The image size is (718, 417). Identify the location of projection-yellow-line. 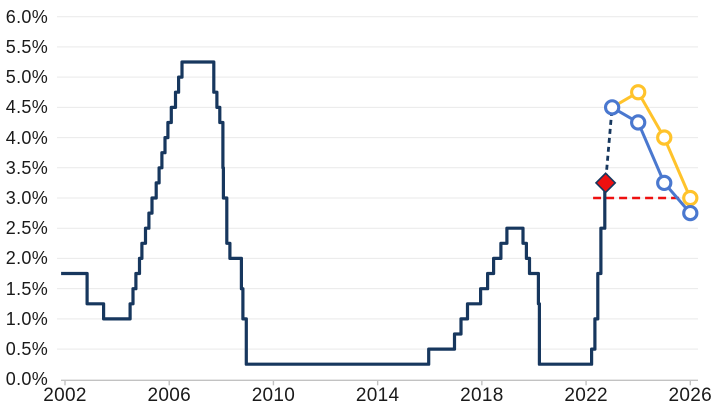
(651, 144).